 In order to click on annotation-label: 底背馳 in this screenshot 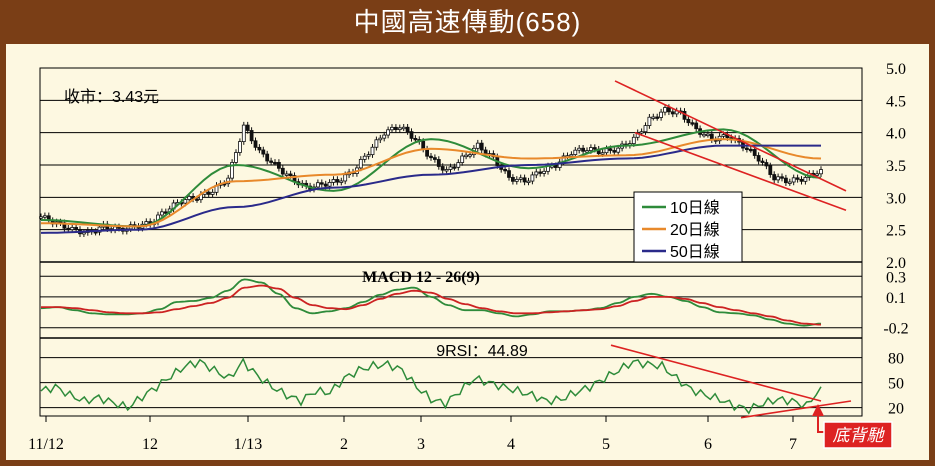, I will do `click(859, 435)`.